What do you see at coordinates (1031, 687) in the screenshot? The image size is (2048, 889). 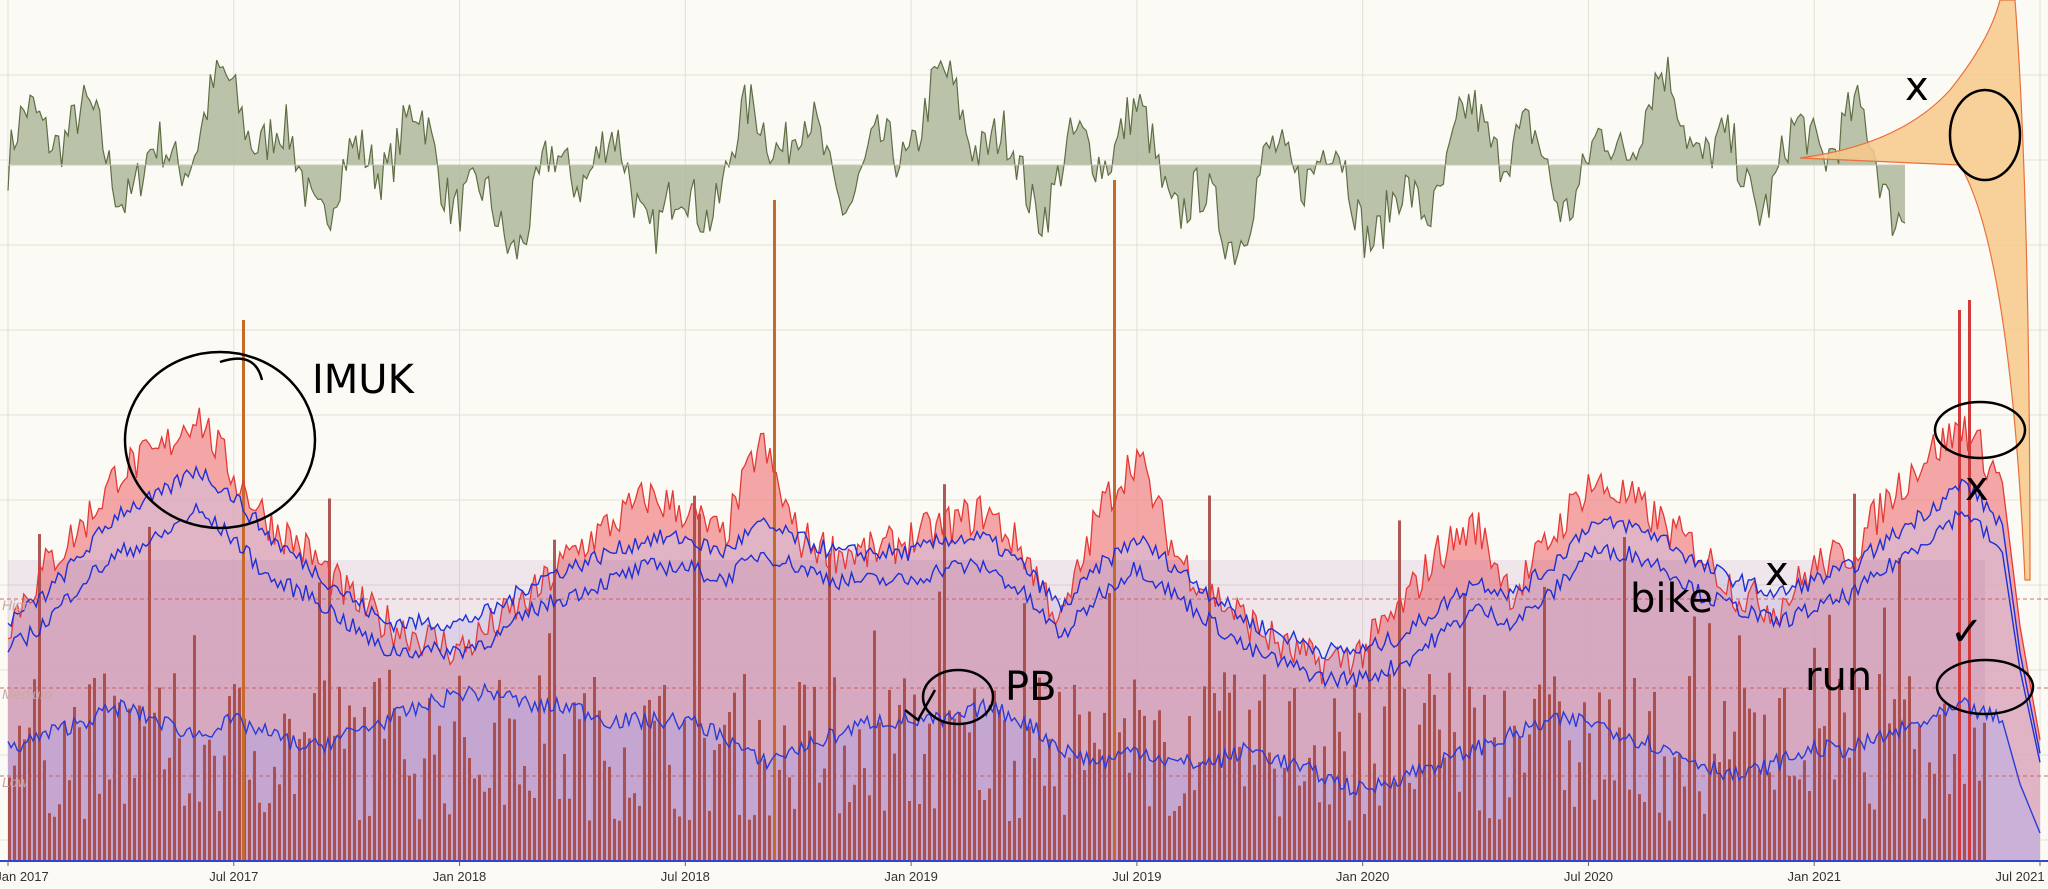 I see `annotation-pb: PB` at bounding box center [1031, 687].